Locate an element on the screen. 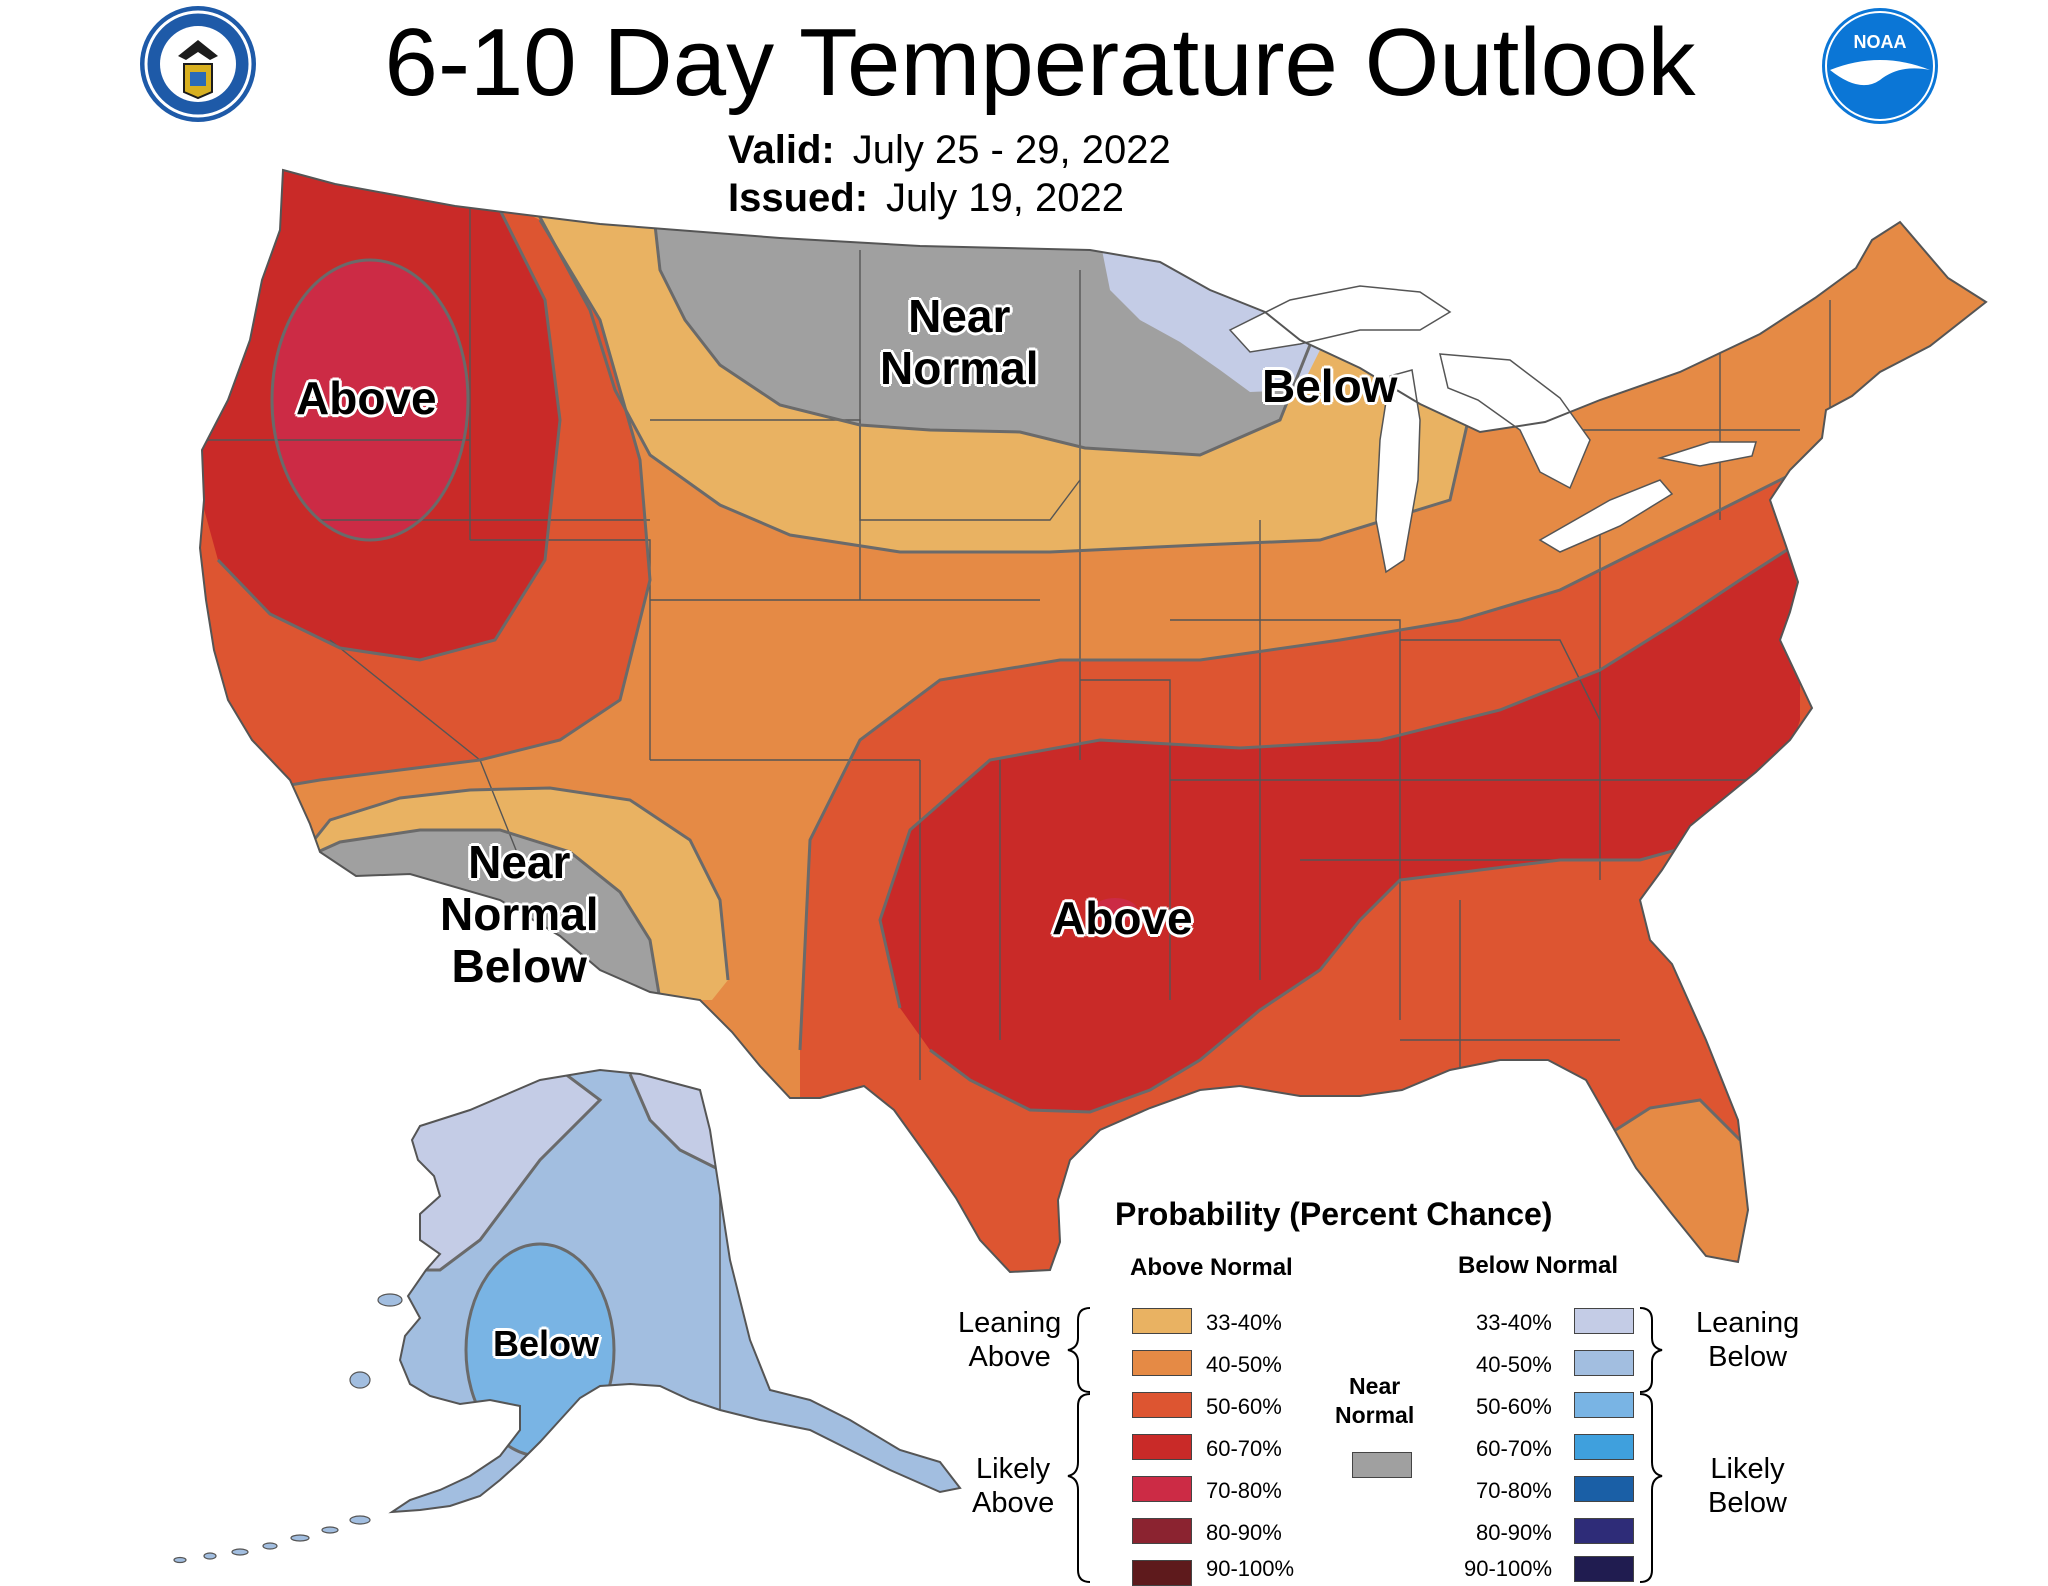  legend-label-below-40-50: 40-50% is located at coordinates (1514, 1364).